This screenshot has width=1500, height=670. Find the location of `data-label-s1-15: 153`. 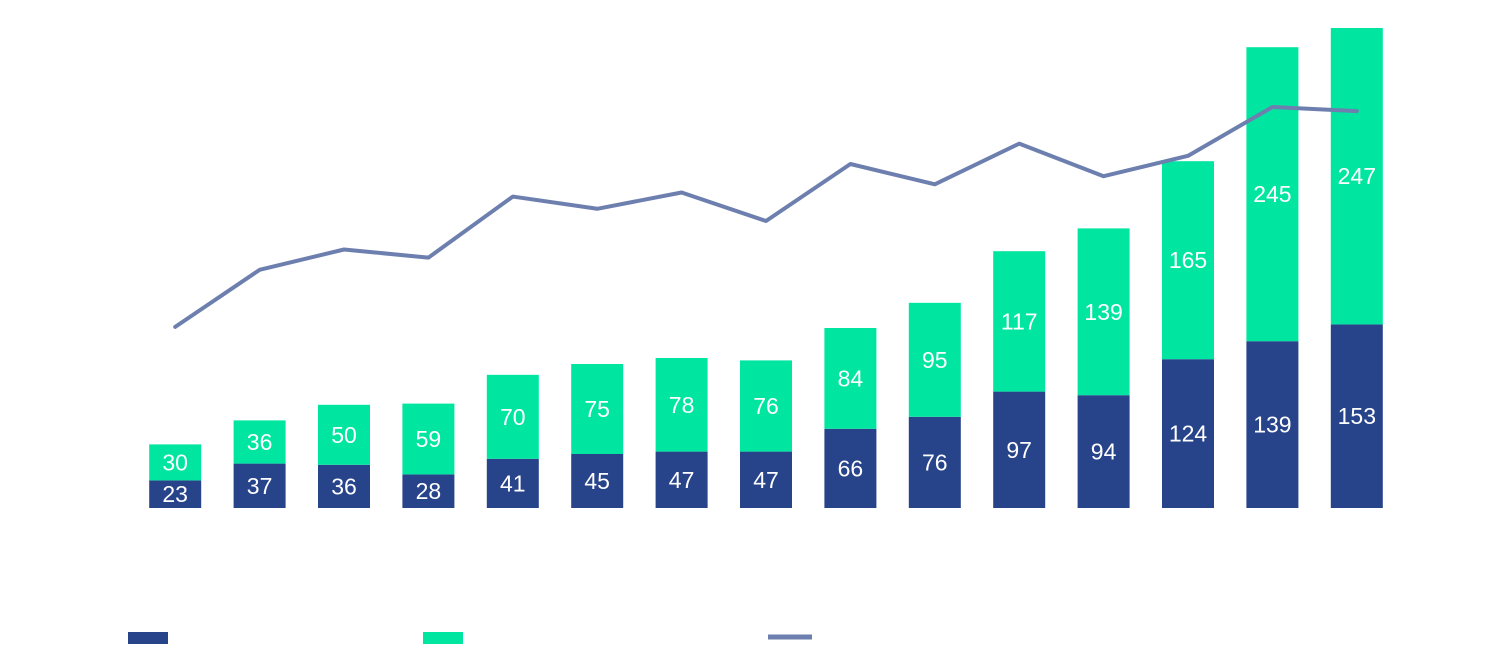

data-label-s1-15: 153 is located at coordinates (1357, 416).